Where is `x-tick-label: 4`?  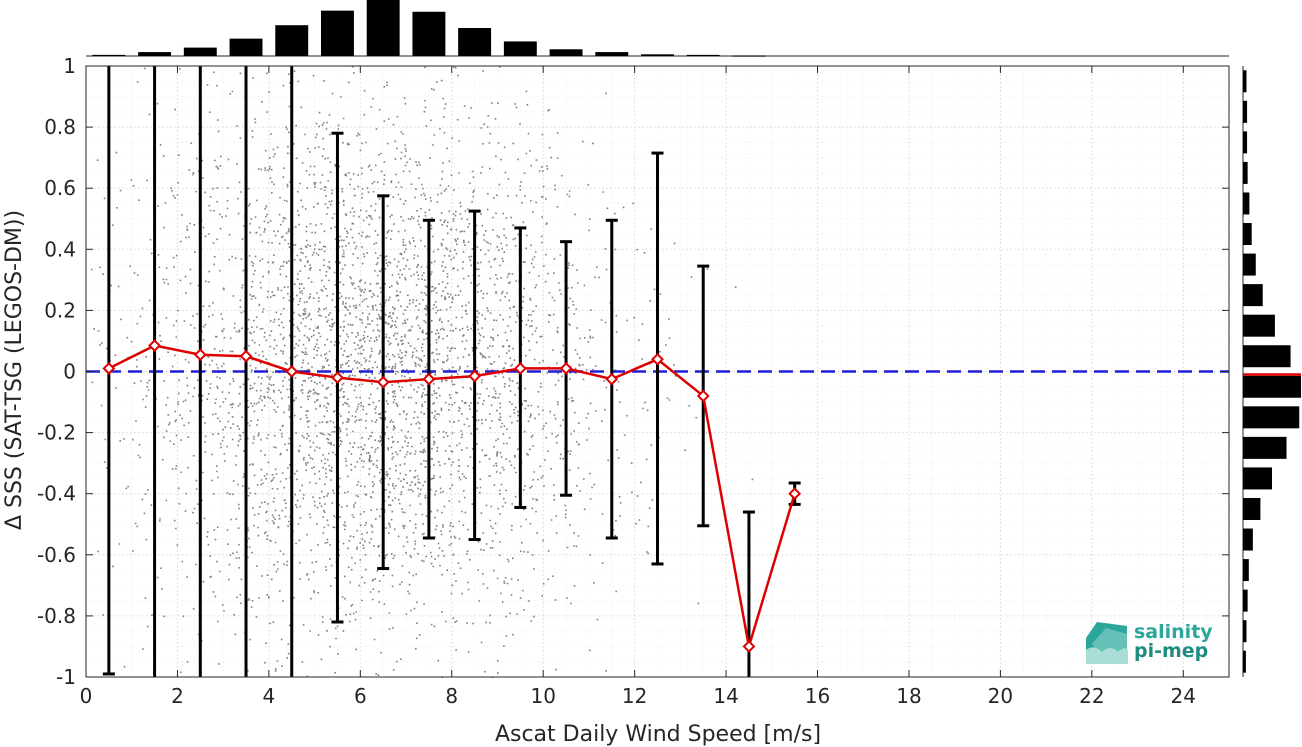
x-tick-label: 4 is located at coordinates (269, 696).